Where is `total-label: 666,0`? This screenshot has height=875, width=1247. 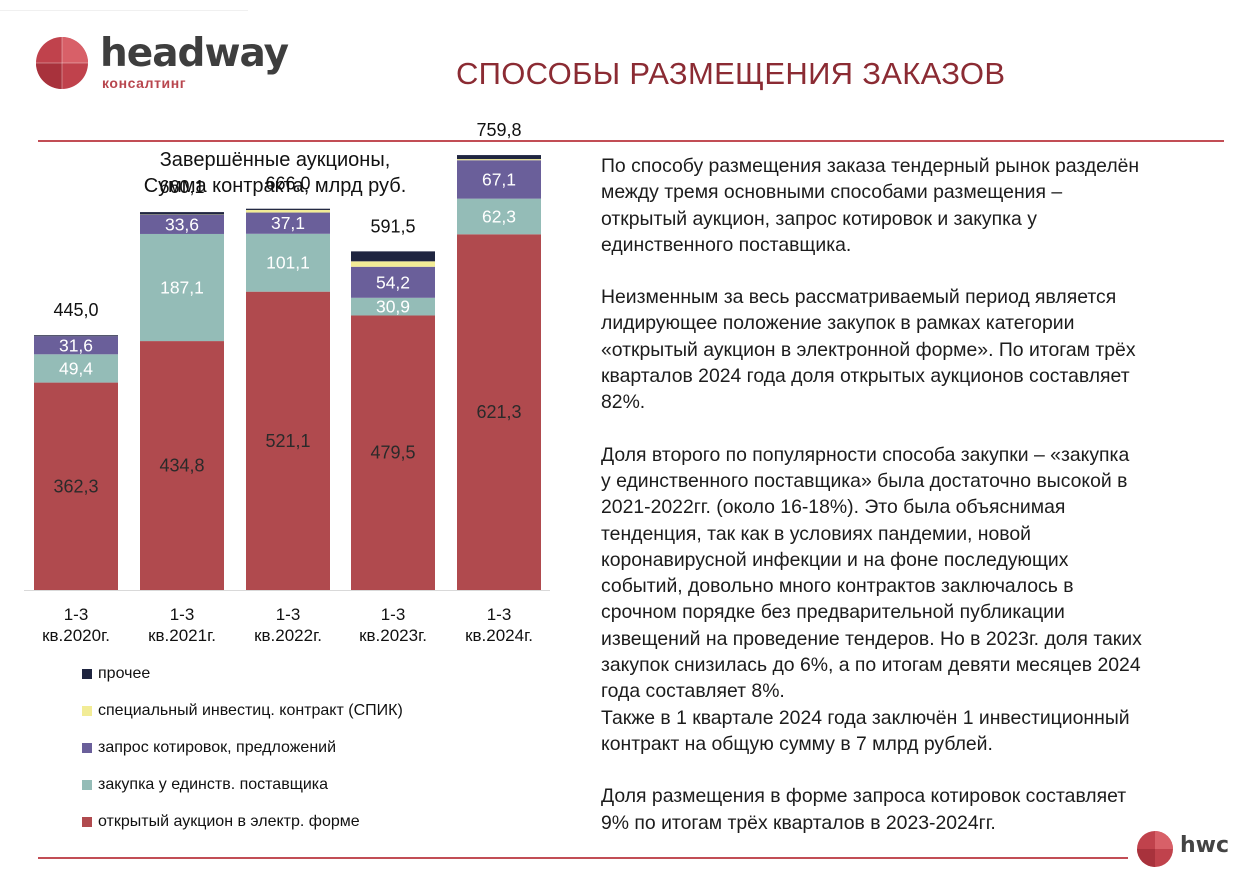 total-label: 666,0 is located at coordinates (287, 184).